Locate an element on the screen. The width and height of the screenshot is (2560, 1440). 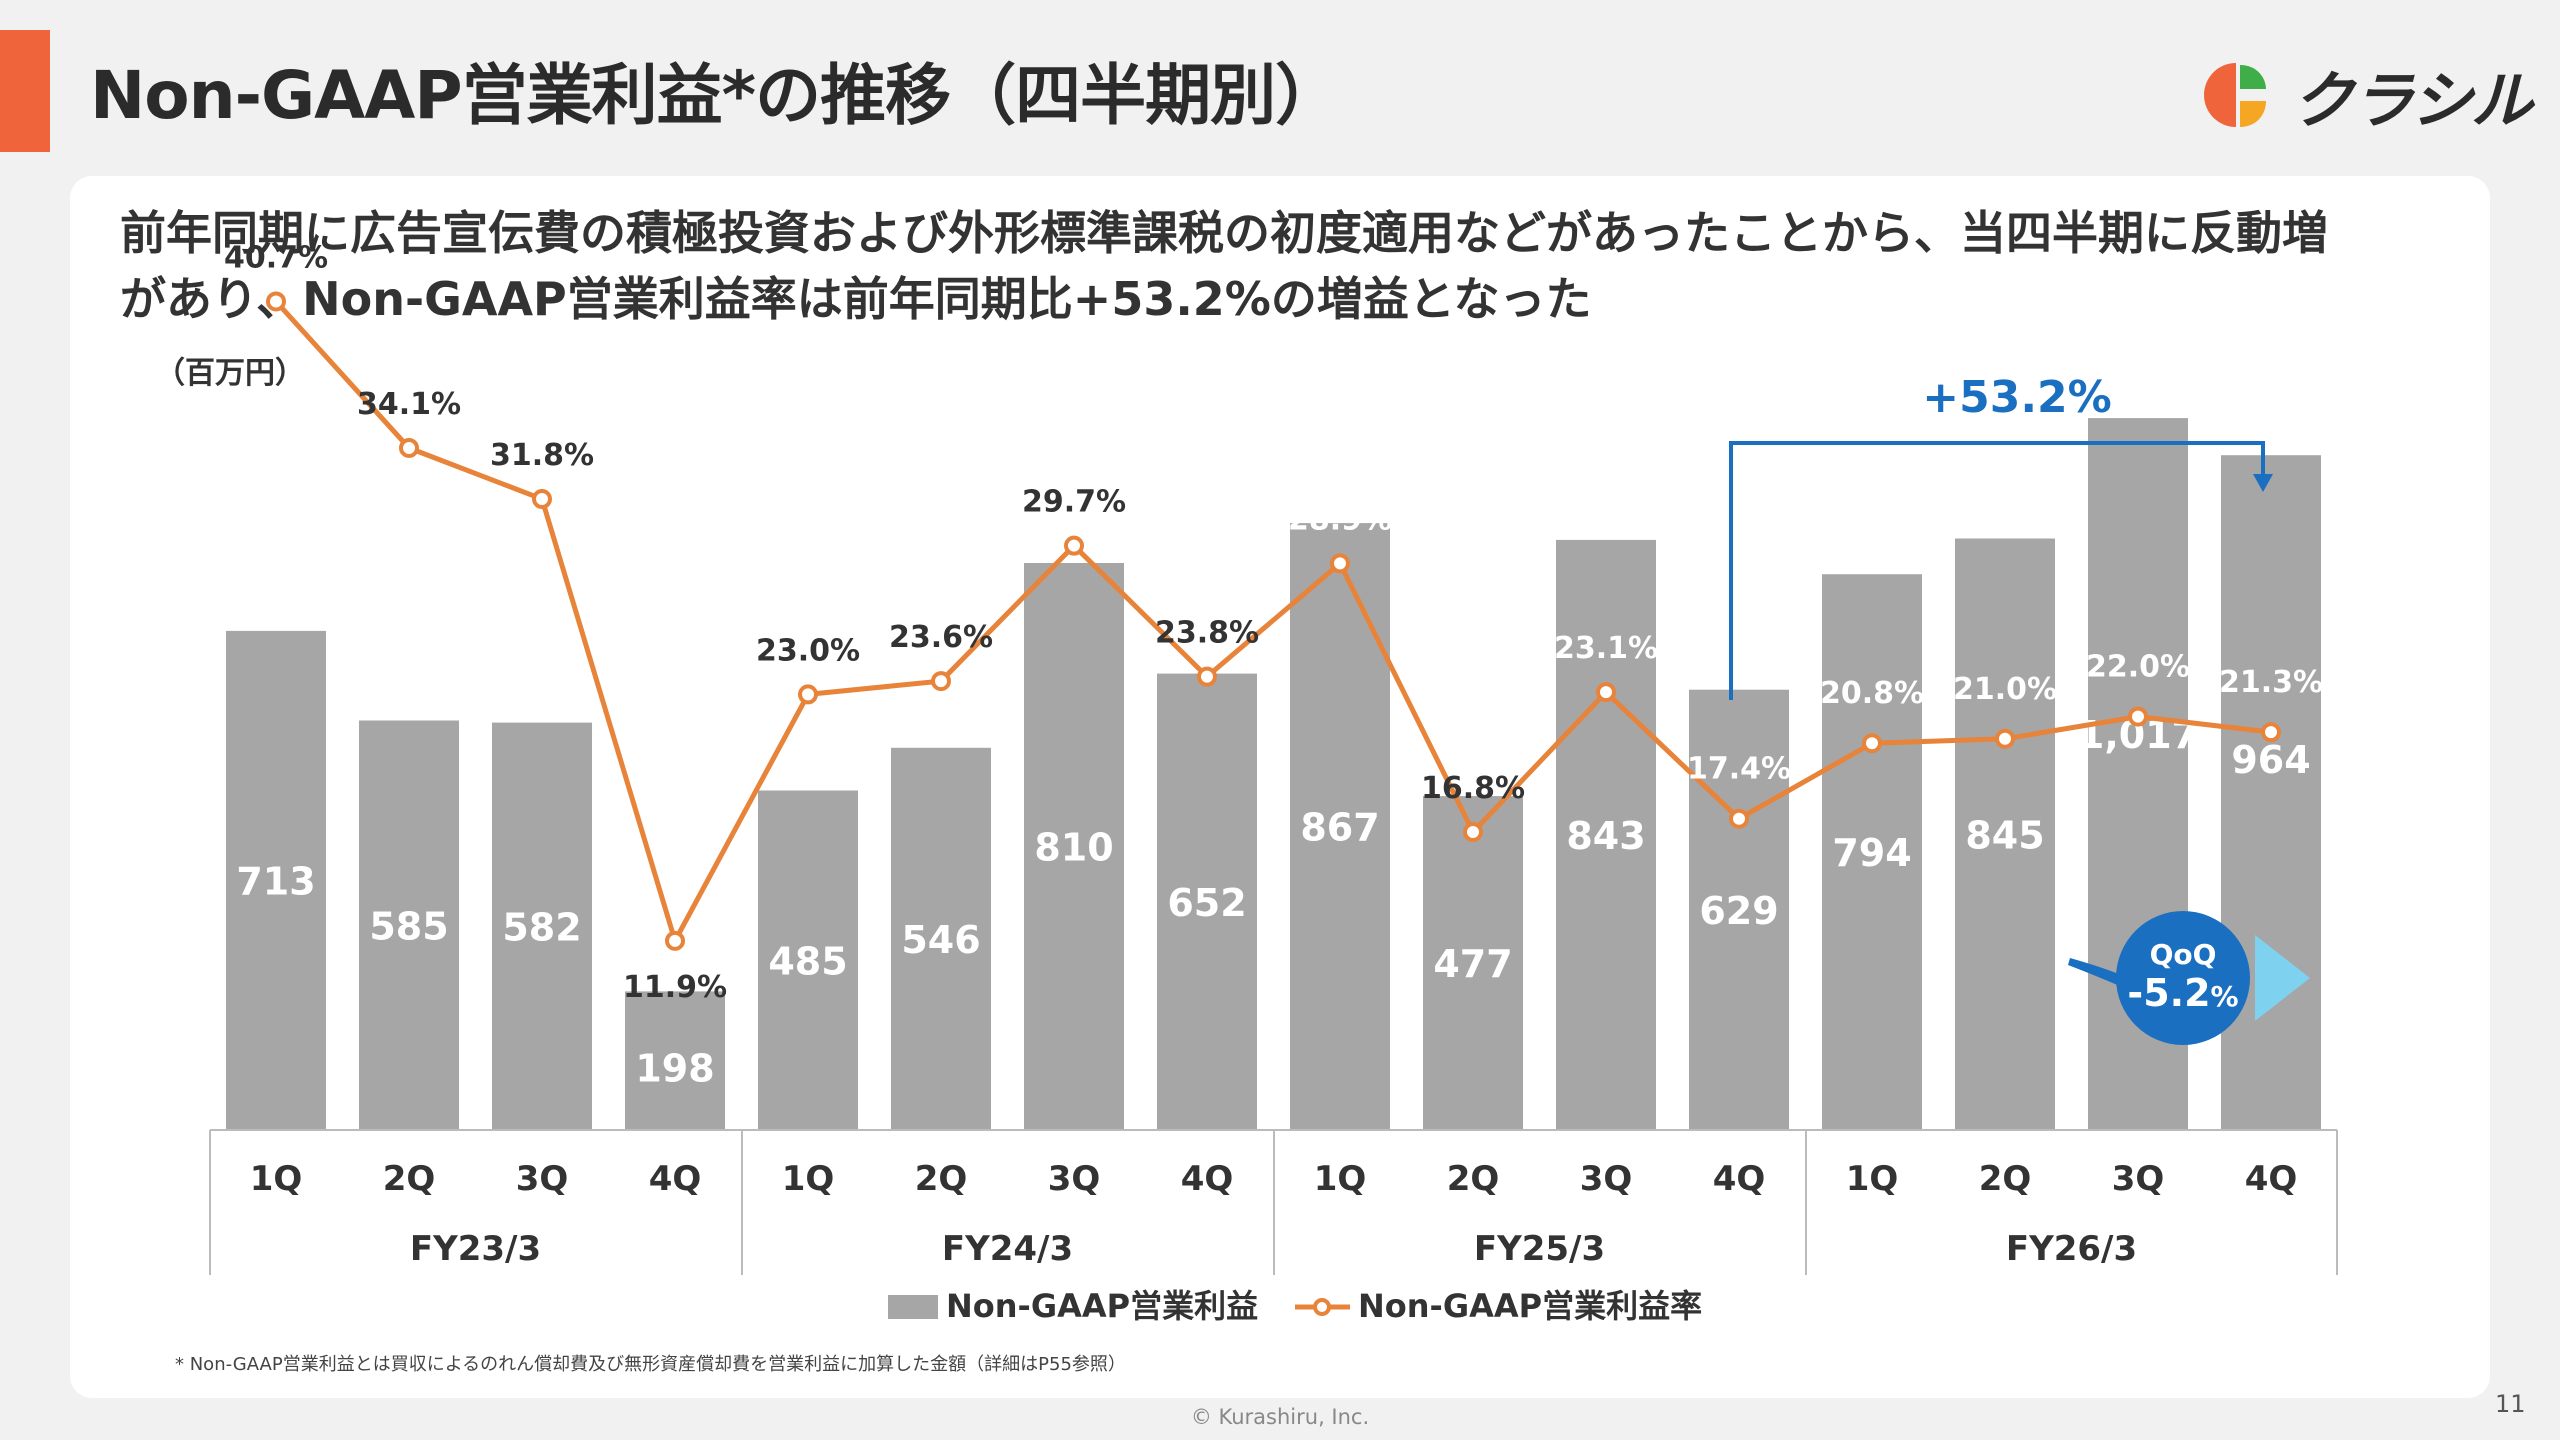
x-tick-5: 2Q is located at coordinates (941, 1179).